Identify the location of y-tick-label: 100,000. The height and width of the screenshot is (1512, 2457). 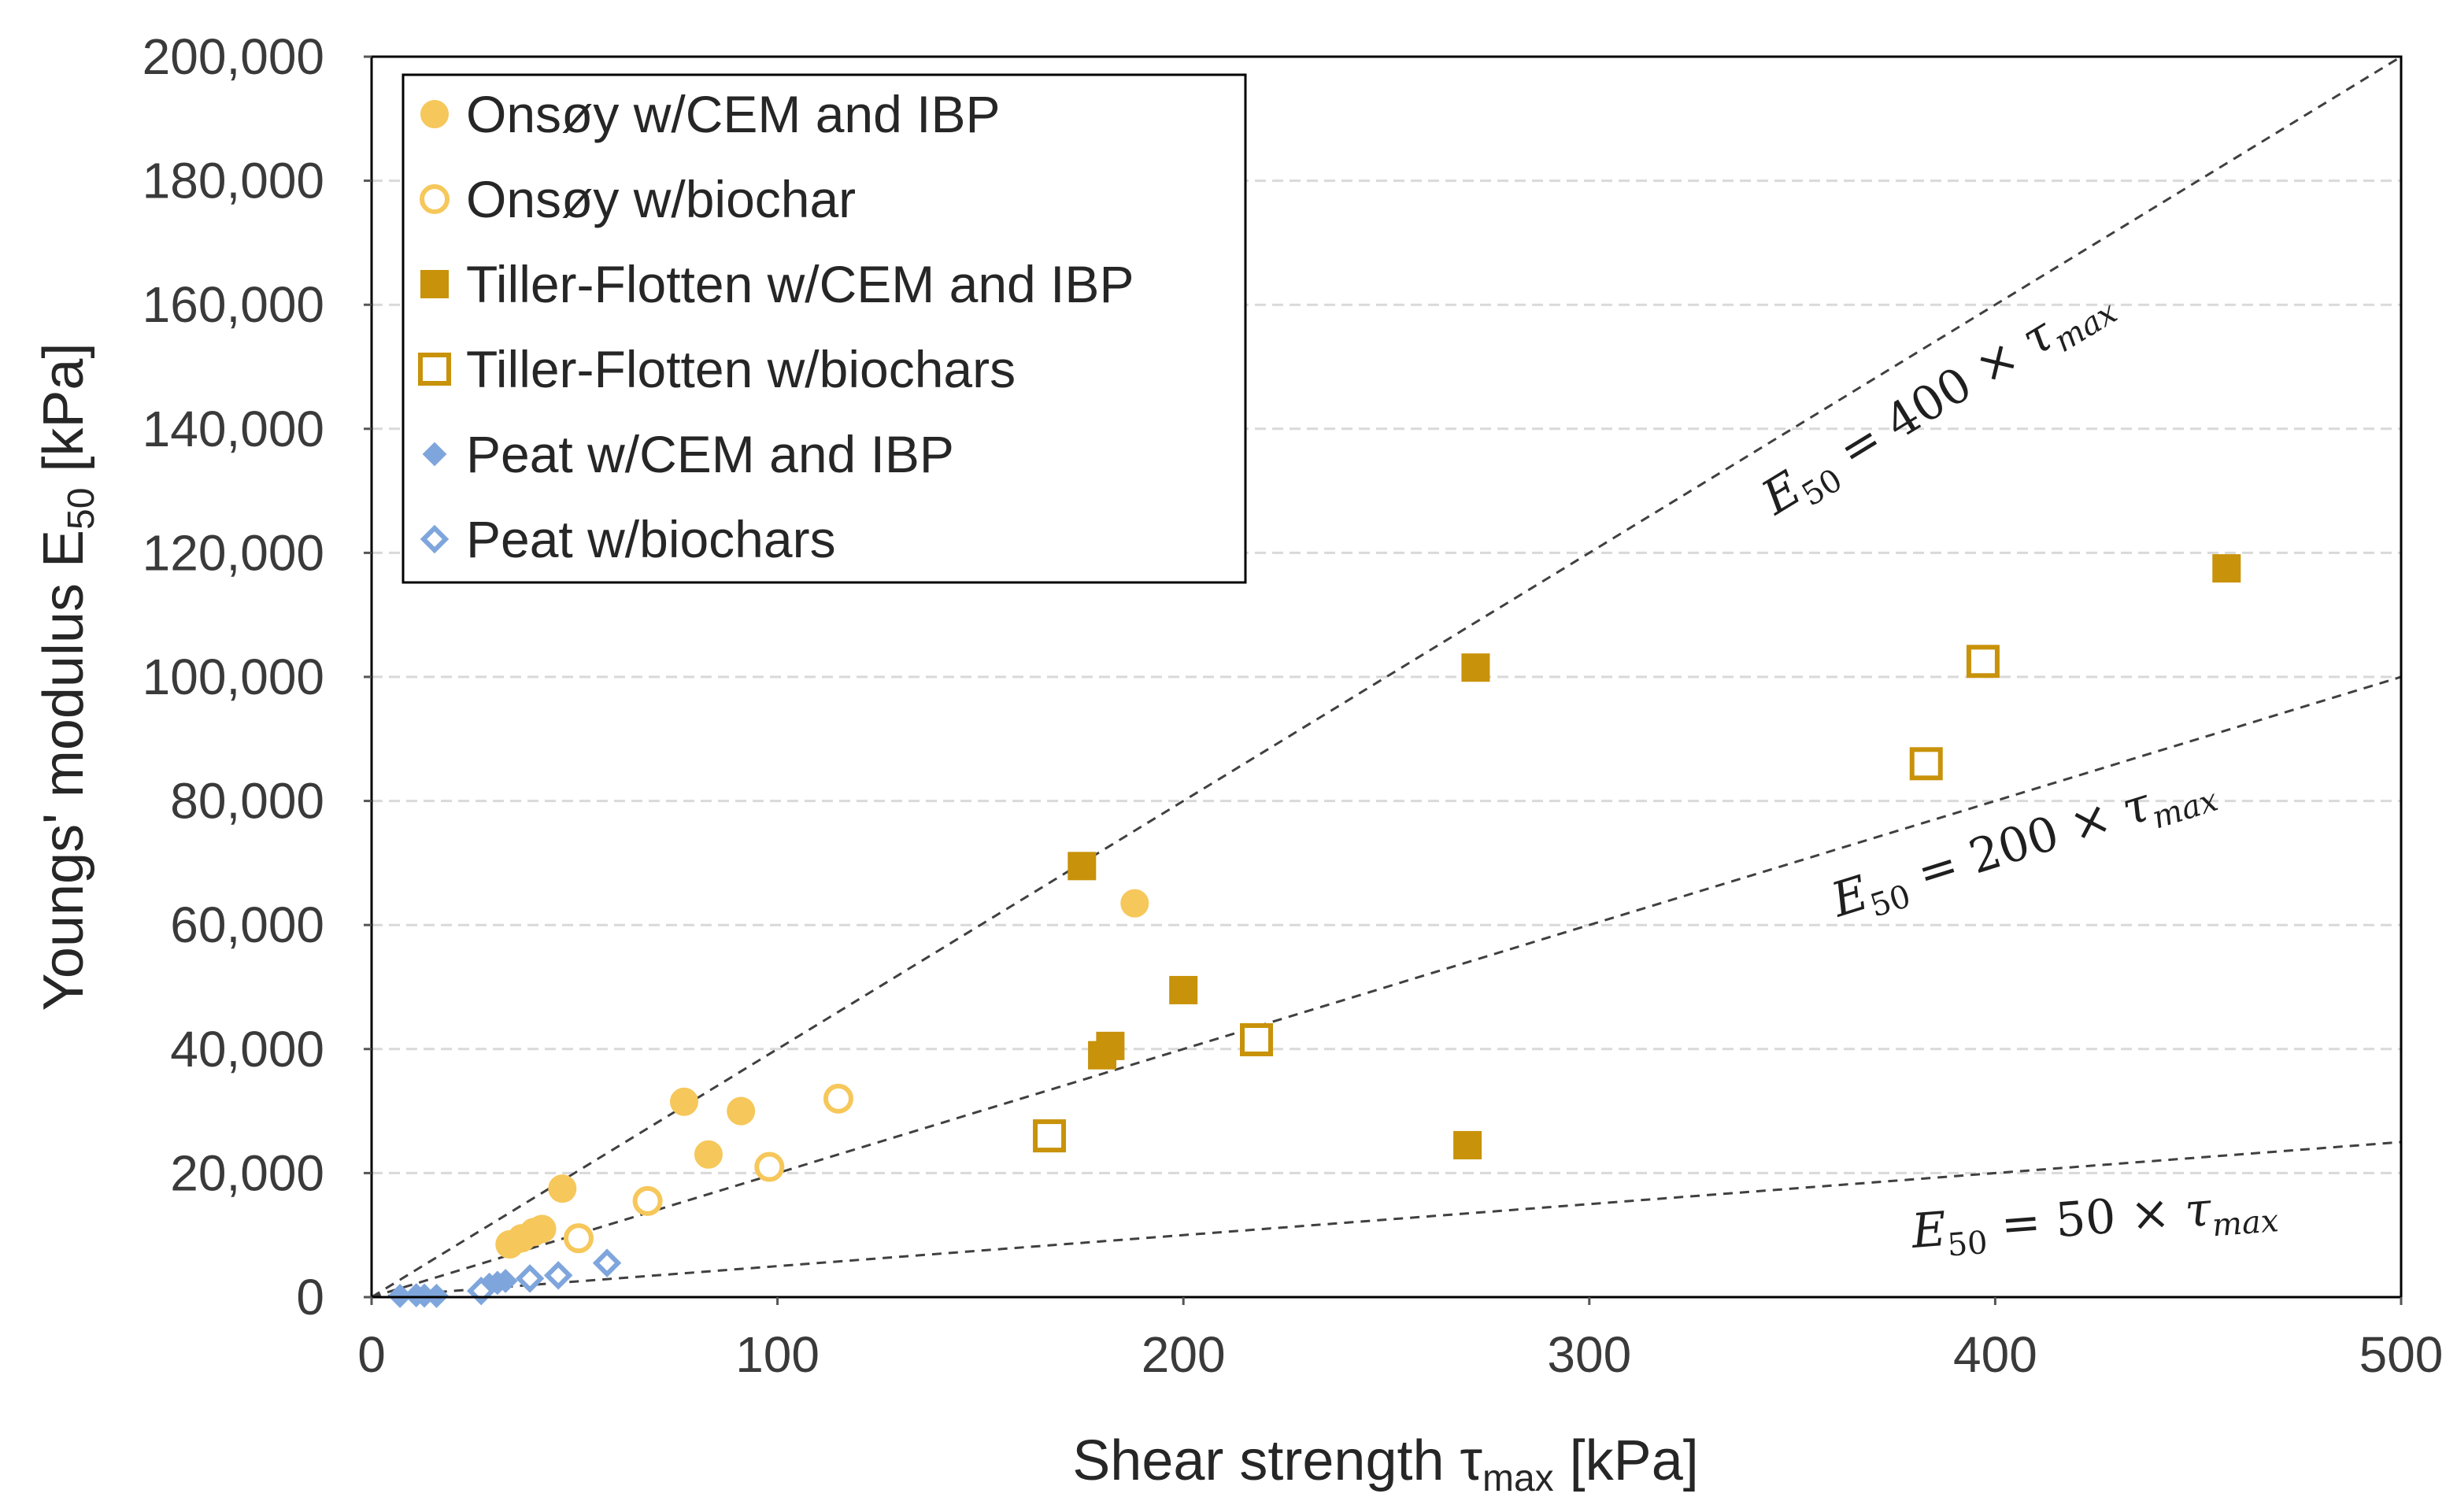
(233, 677).